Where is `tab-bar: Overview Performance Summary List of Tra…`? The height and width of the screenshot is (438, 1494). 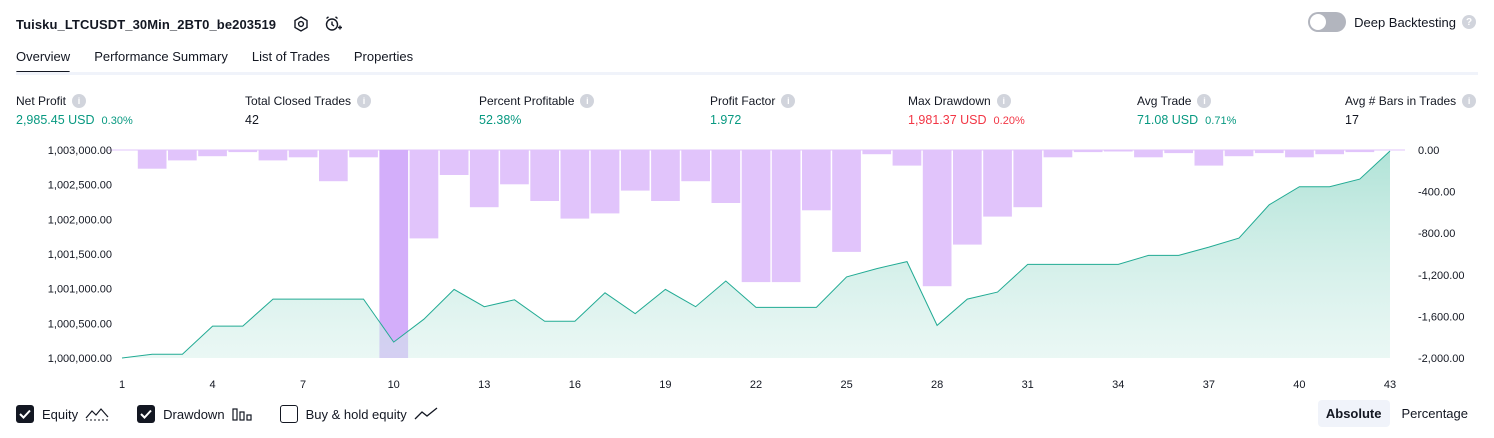 tab-bar: Overview Performance Summary List of Tra… is located at coordinates (226, 59).